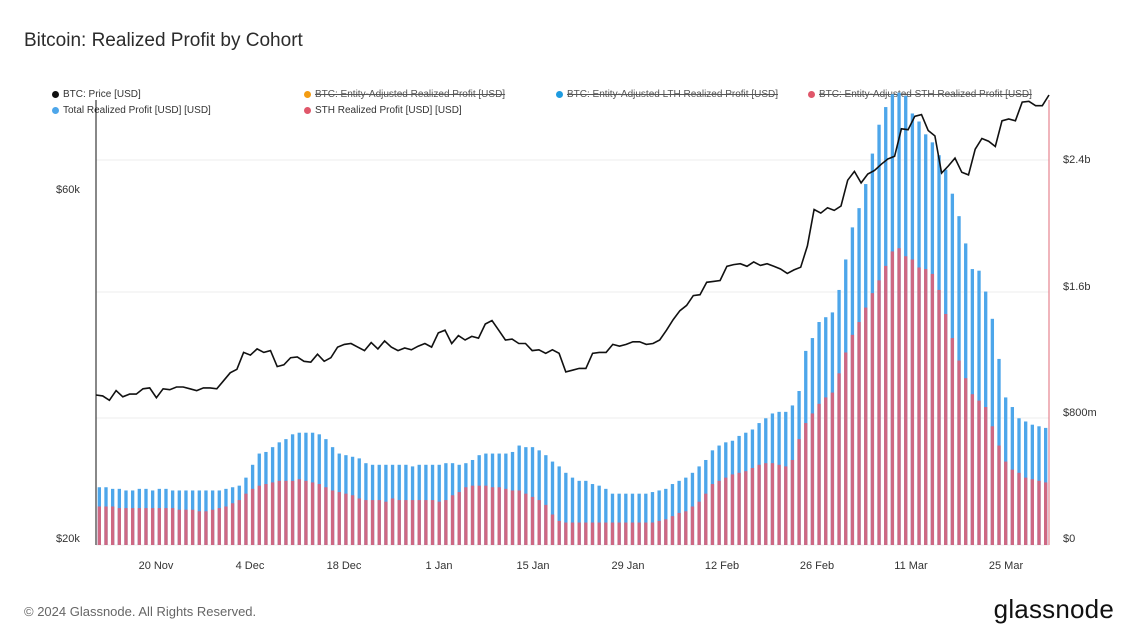  I want to click on right-axis-tick-800m: $800m, so click(1080, 413).